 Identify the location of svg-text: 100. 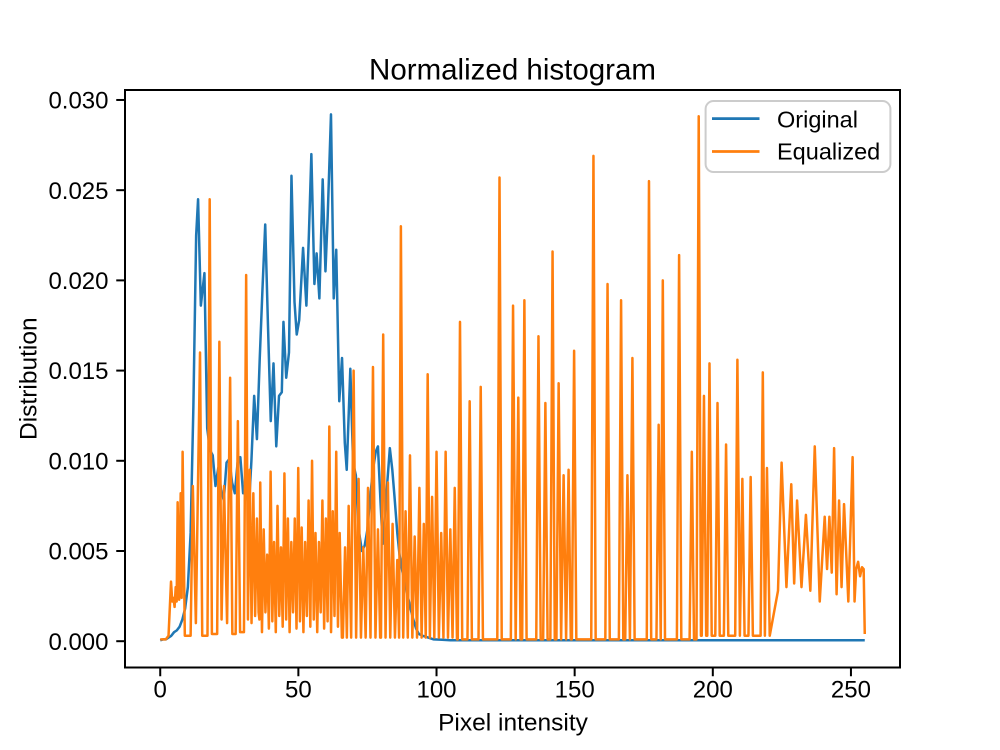
(436, 690).